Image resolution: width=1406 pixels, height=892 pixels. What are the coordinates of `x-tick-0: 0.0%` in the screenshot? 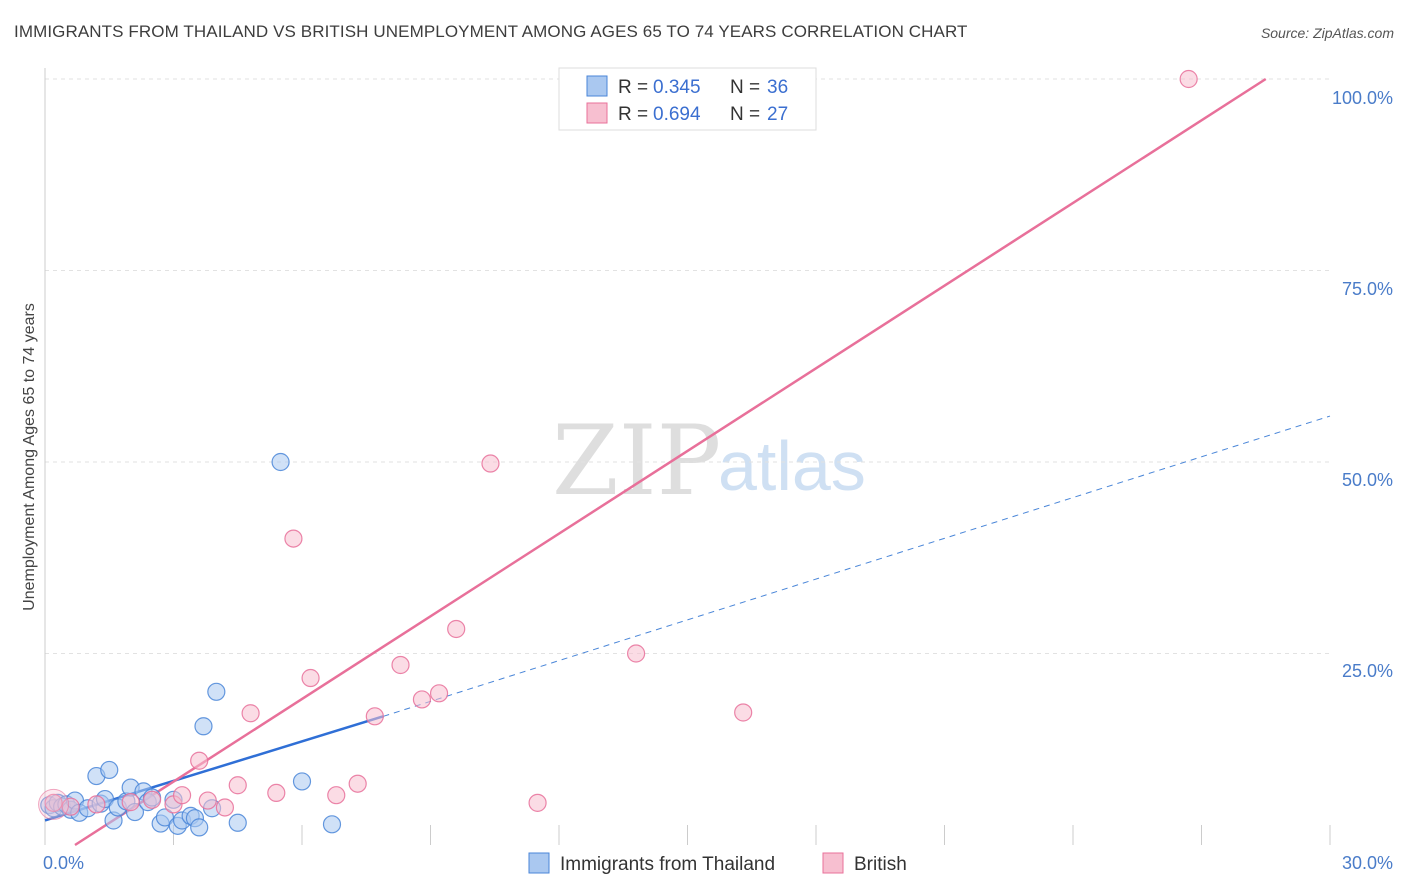 It's located at (63, 863).